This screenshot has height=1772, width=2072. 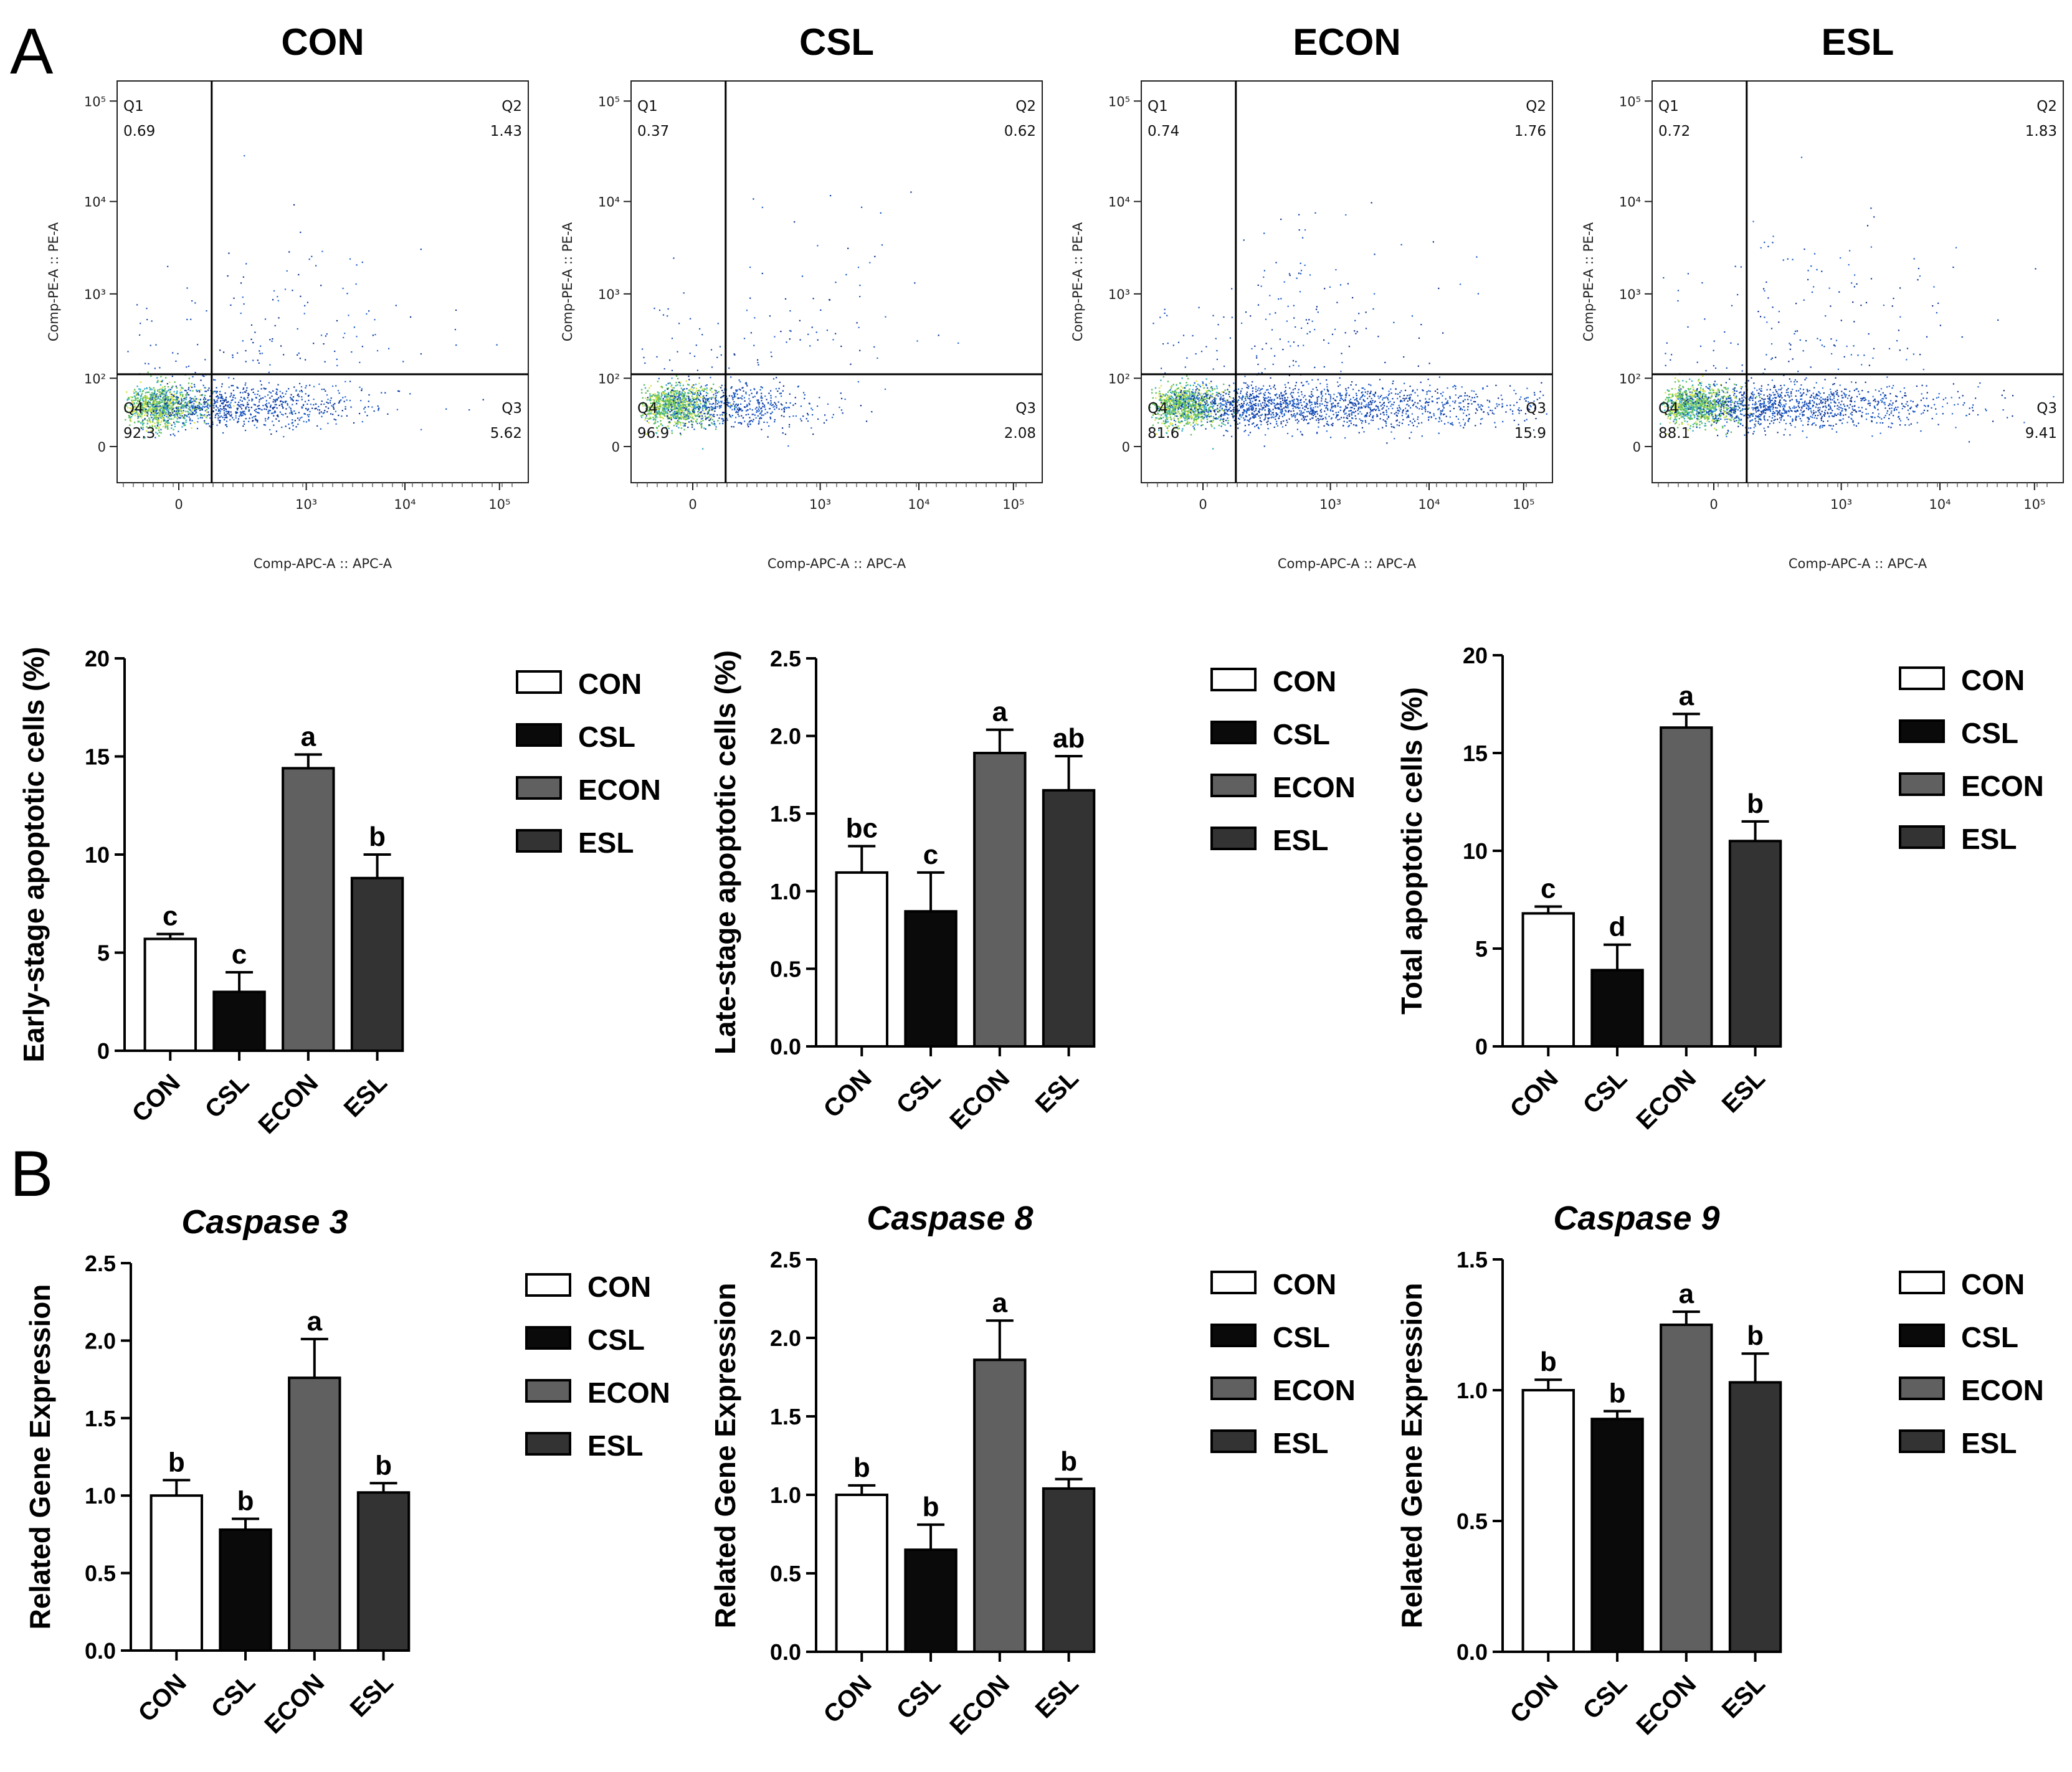 I want to click on q1-value: 0.37, so click(x=653, y=131).